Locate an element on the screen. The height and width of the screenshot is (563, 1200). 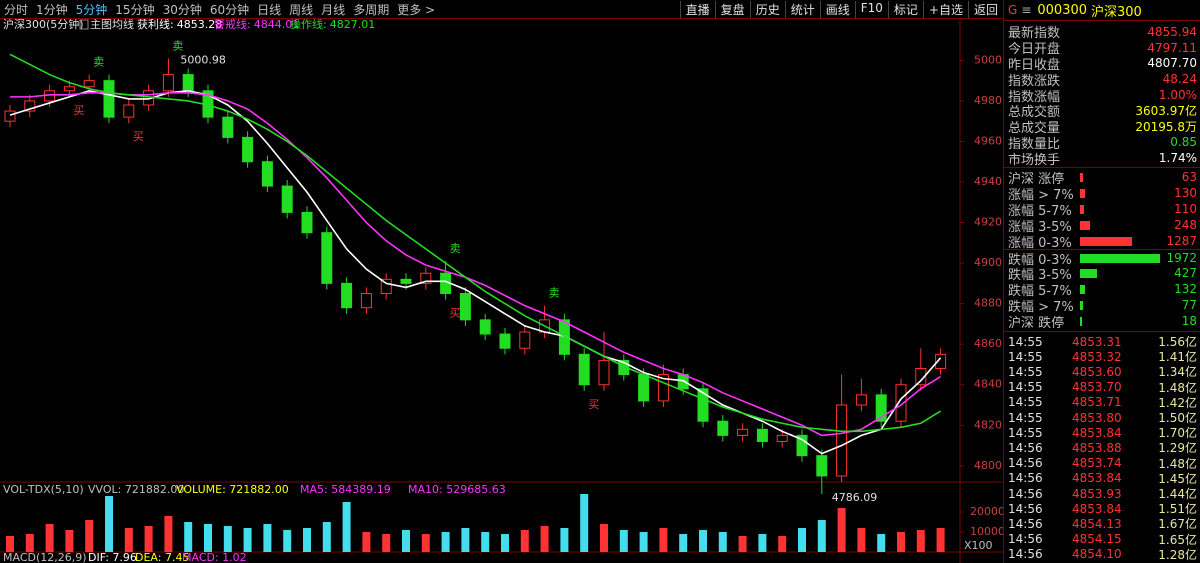
quote-value: 3603.97亿 is located at coordinates (1166, 111).